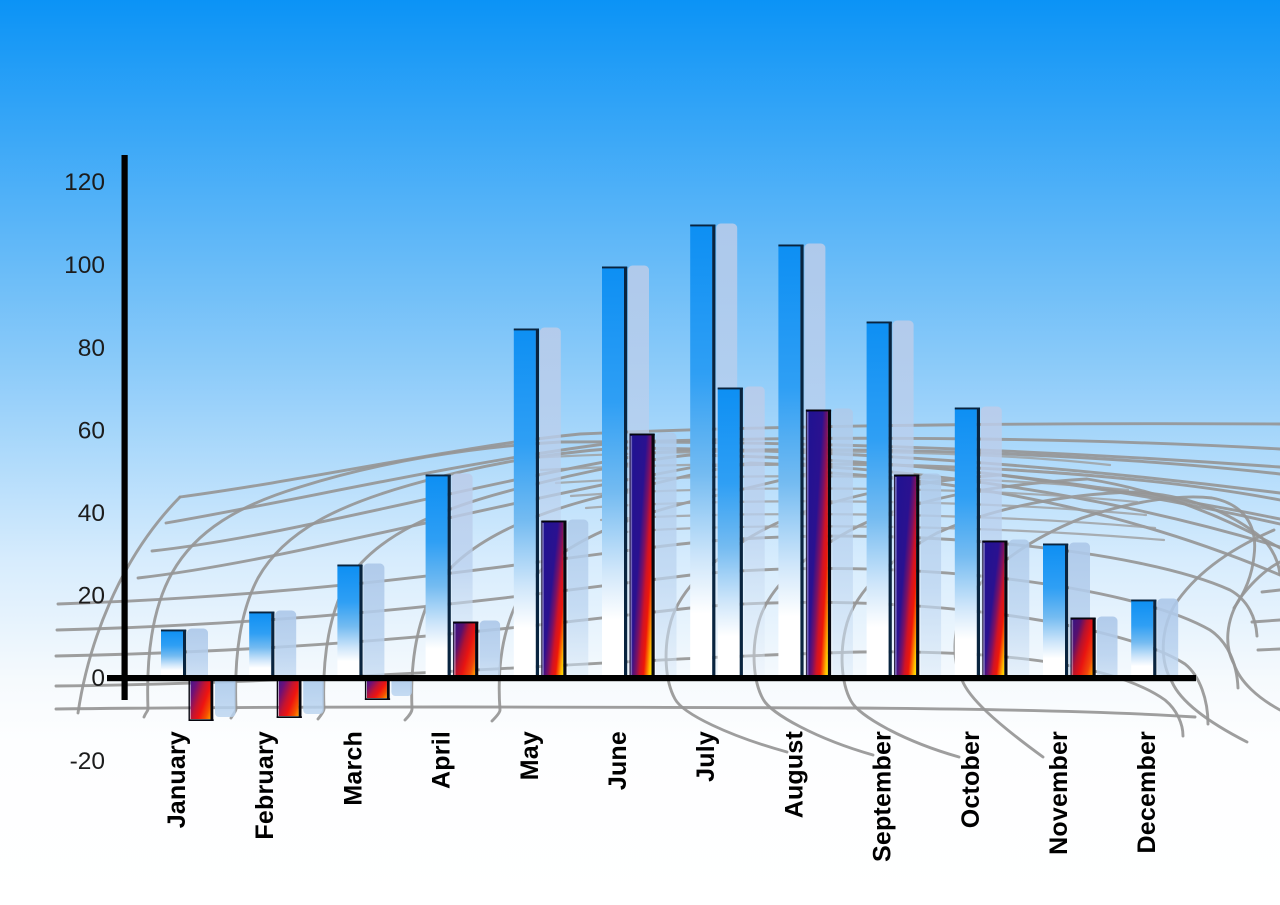  What do you see at coordinates (971, 779) in the screenshot?
I see `svg-text: October` at bounding box center [971, 779].